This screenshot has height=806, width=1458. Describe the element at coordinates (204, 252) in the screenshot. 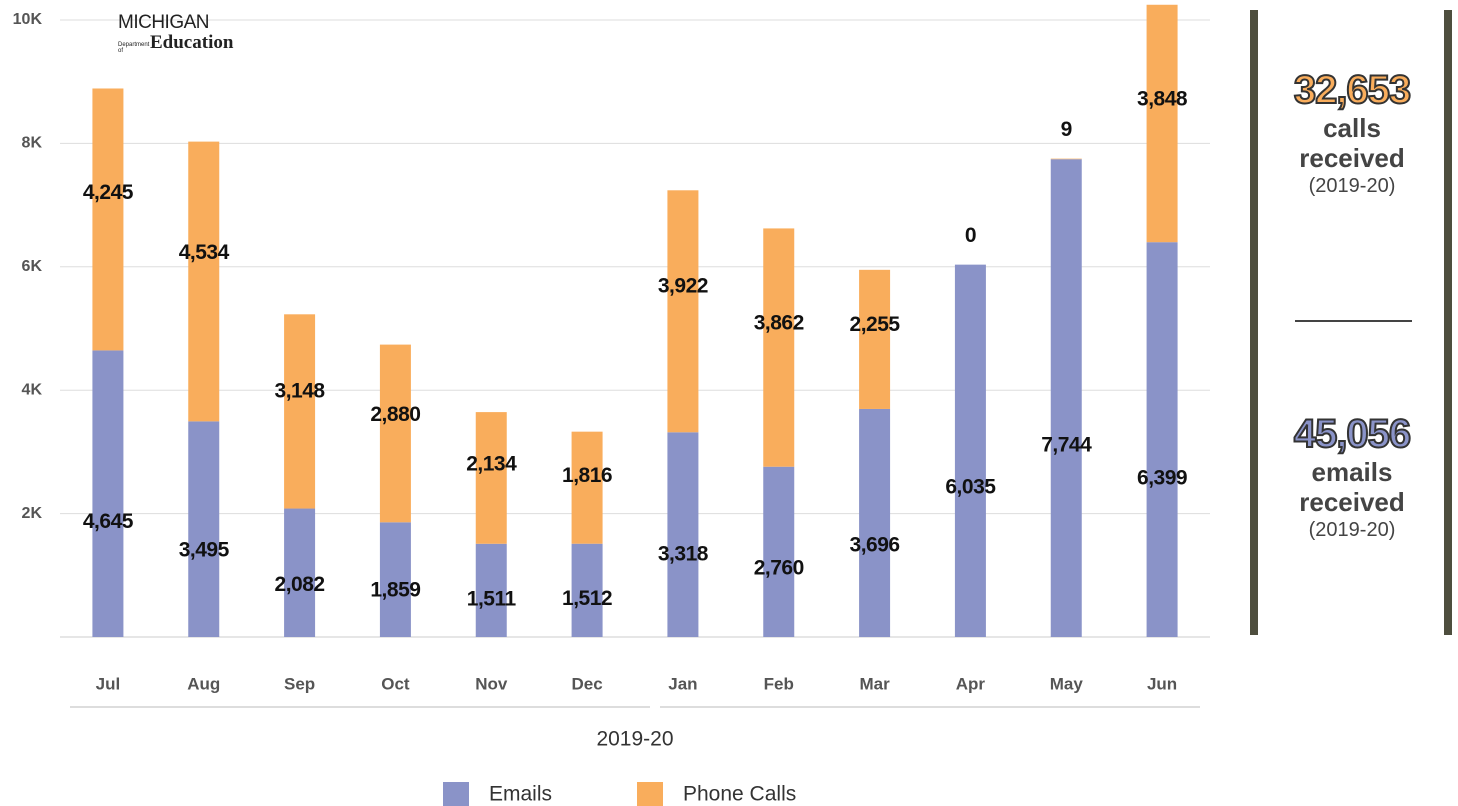

I see `data-label: 4,534` at that location.